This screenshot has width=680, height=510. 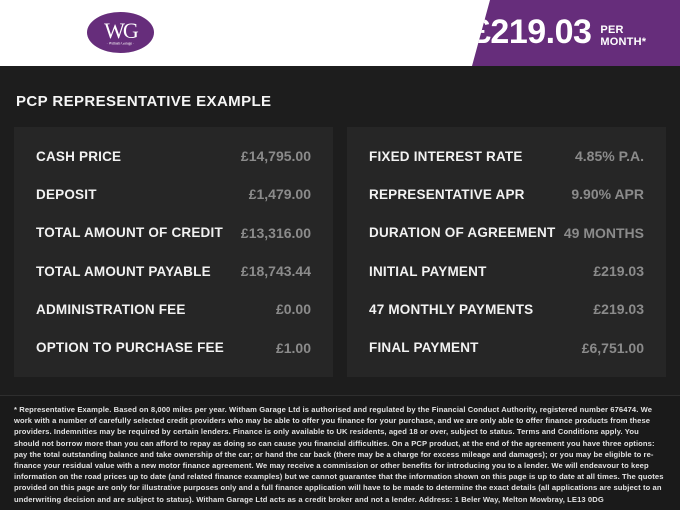 What do you see at coordinates (506, 348) in the screenshot?
I see `finance-row: FINAL PAYMENT £6,751.00` at bounding box center [506, 348].